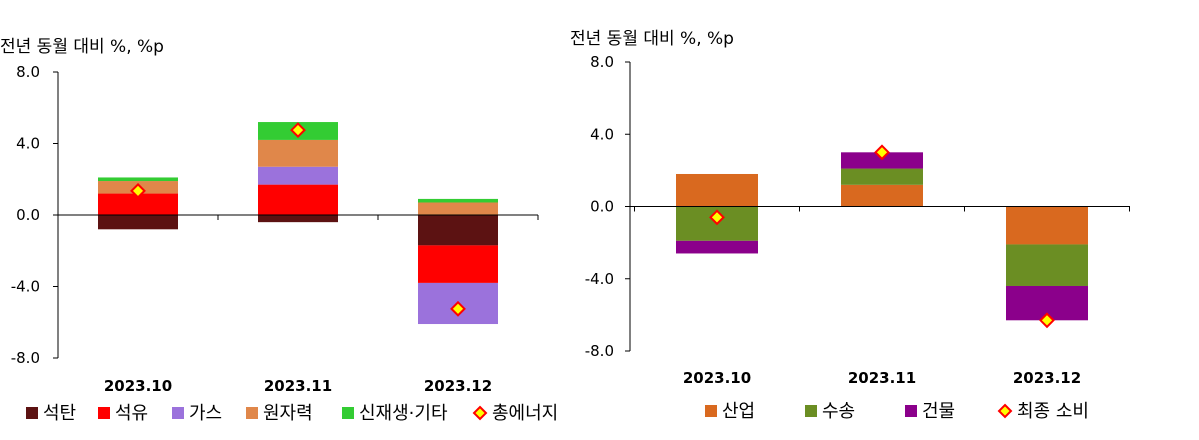 The width and height of the screenshot is (1199, 440). What do you see at coordinates (1047, 225) in the screenshot?
I see `bar-산업-2023.12` at bounding box center [1047, 225].